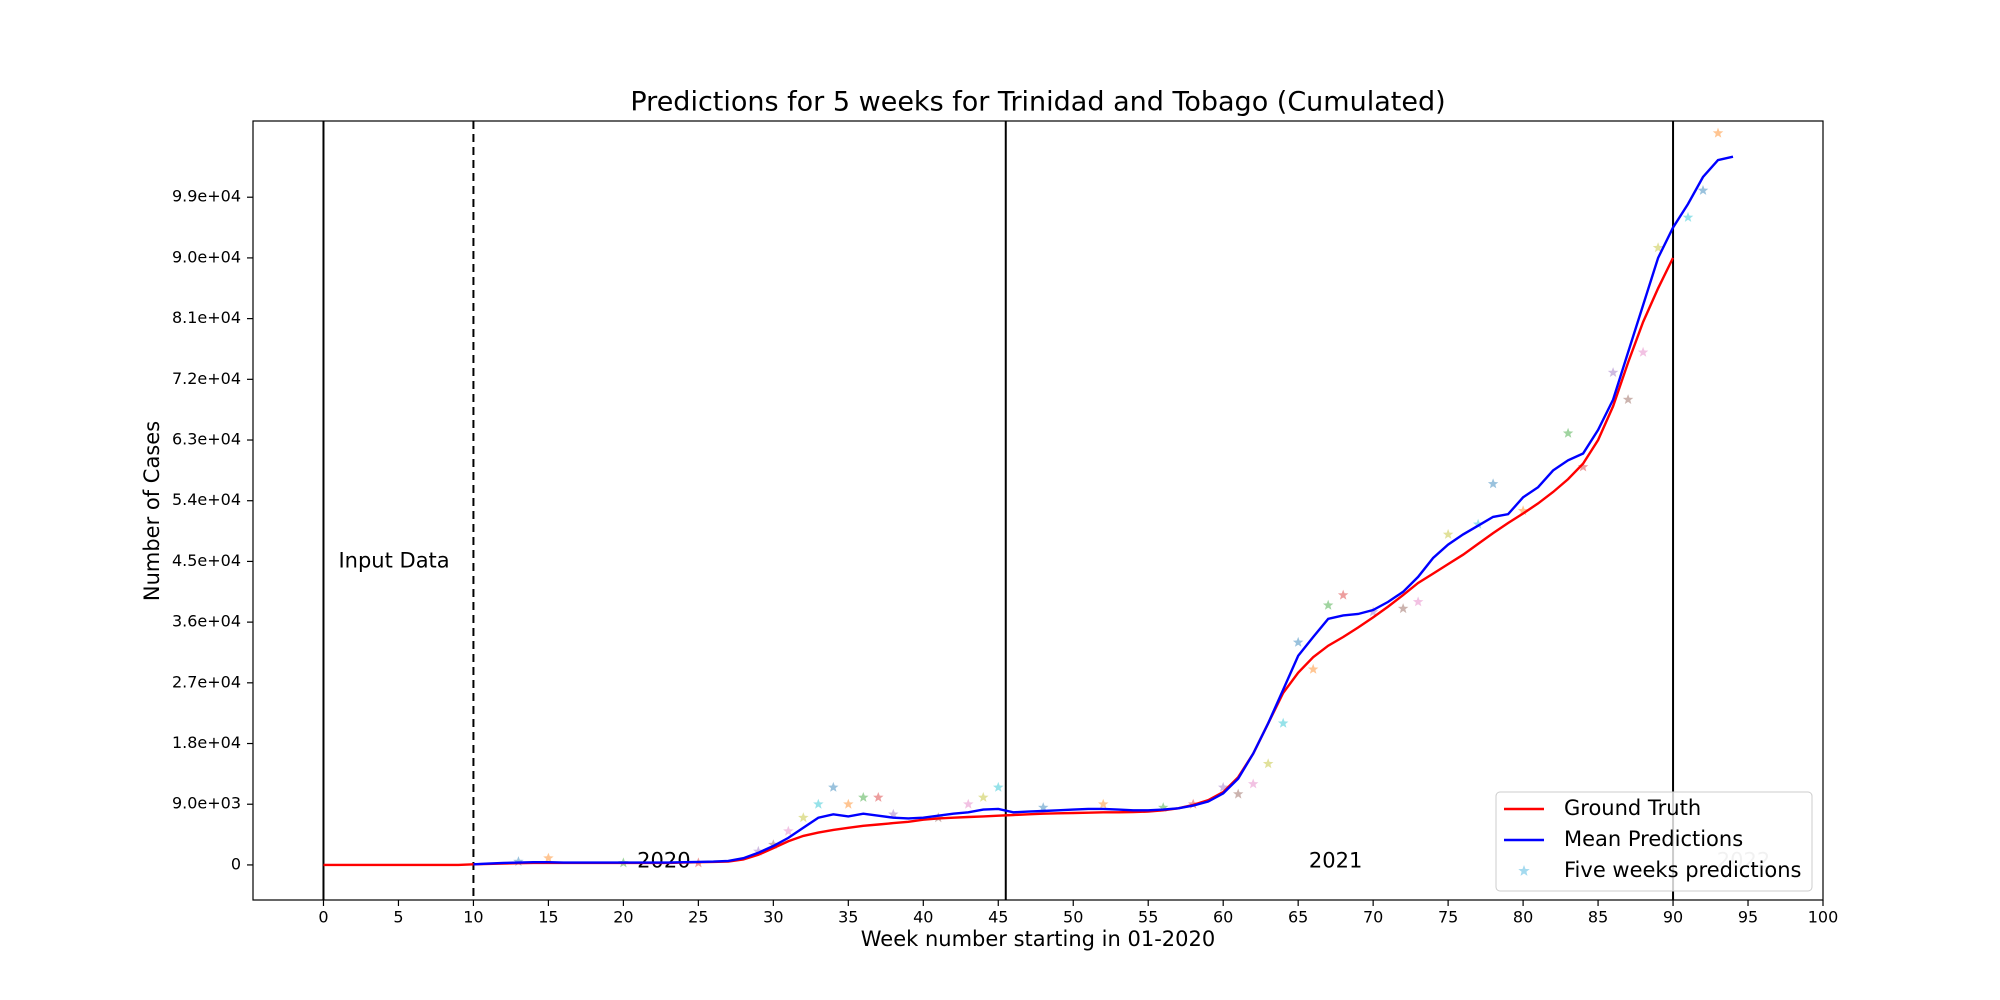 This screenshot has width=2000, height=1000. What do you see at coordinates (1148, 917) in the screenshot?
I see `x-tick-label: 55` at bounding box center [1148, 917].